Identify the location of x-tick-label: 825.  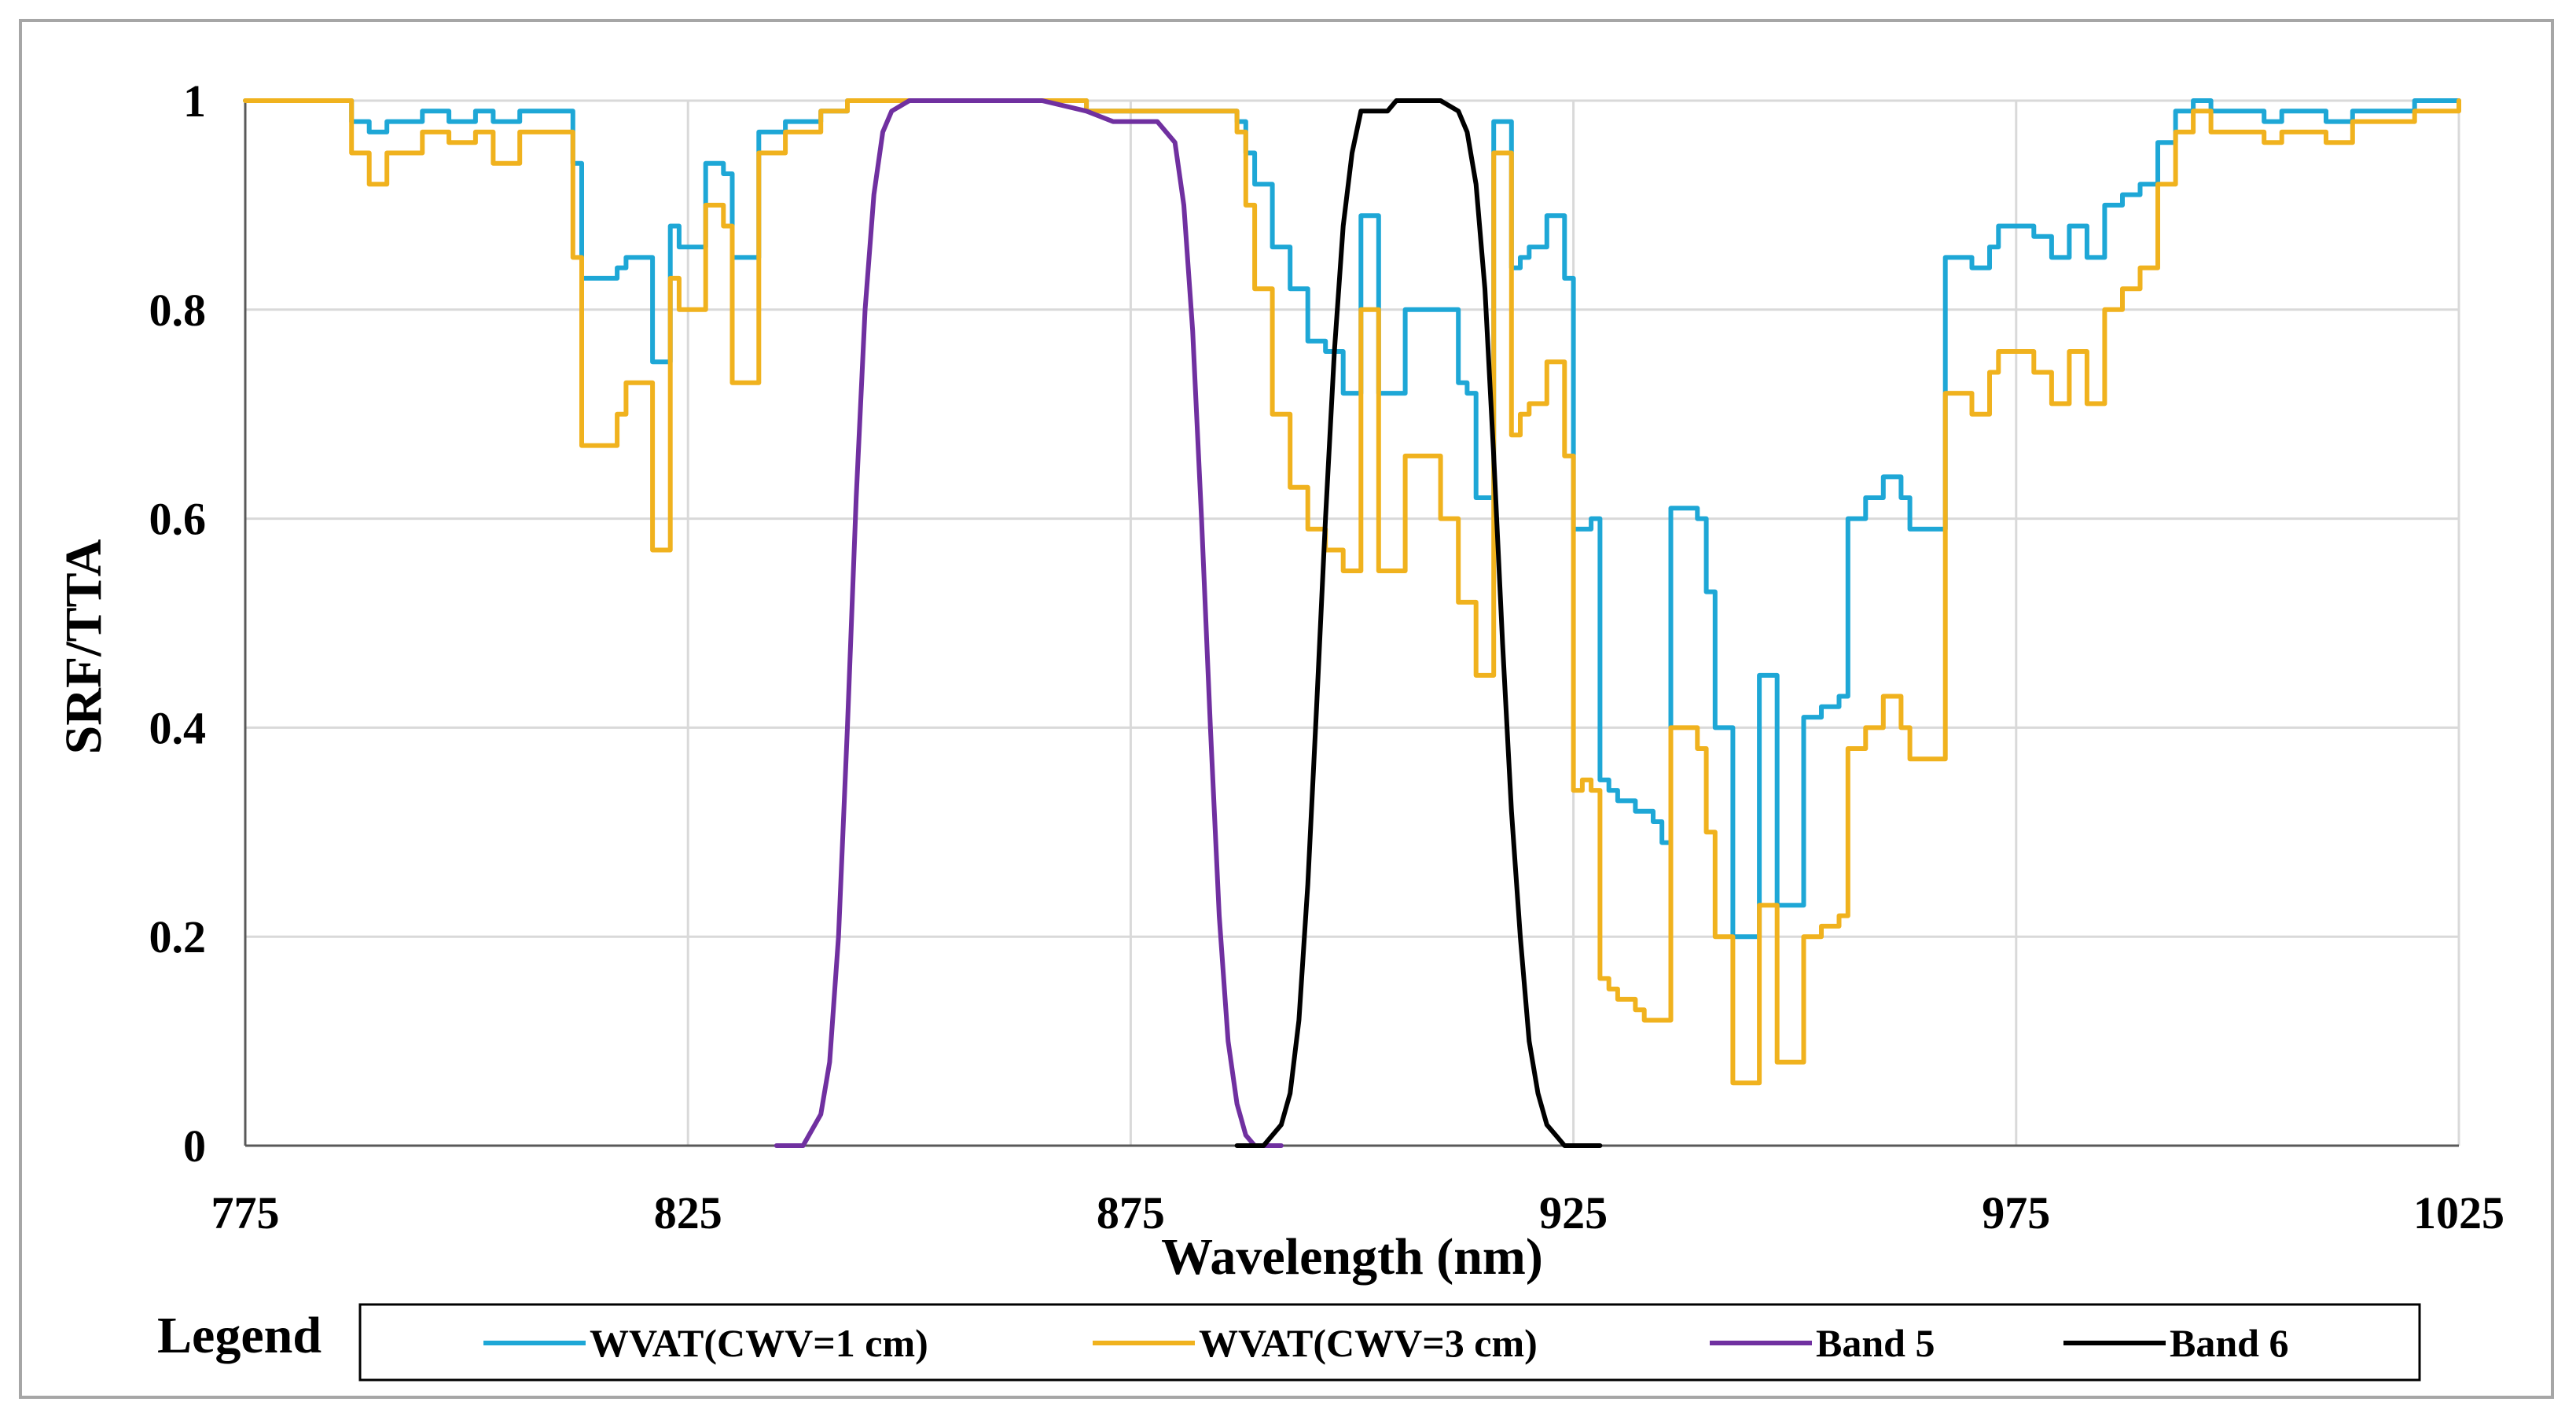
(688, 1212).